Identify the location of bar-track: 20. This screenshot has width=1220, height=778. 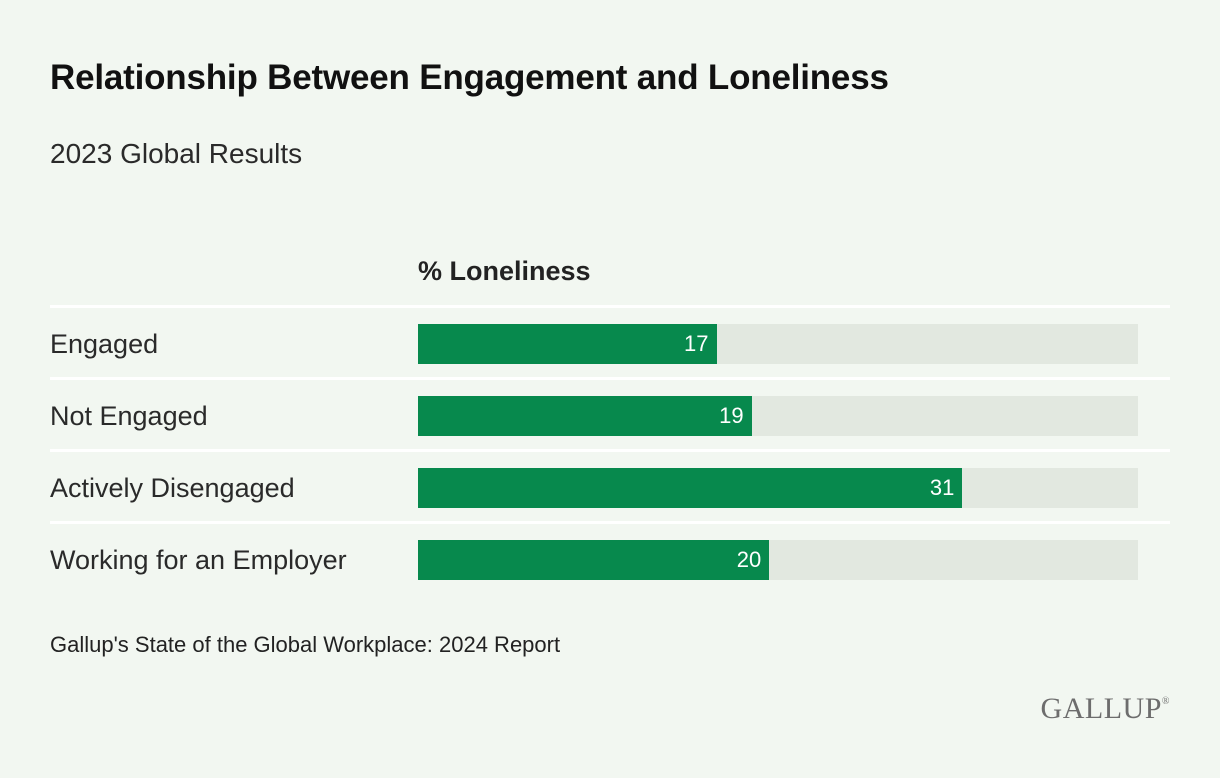
(778, 560).